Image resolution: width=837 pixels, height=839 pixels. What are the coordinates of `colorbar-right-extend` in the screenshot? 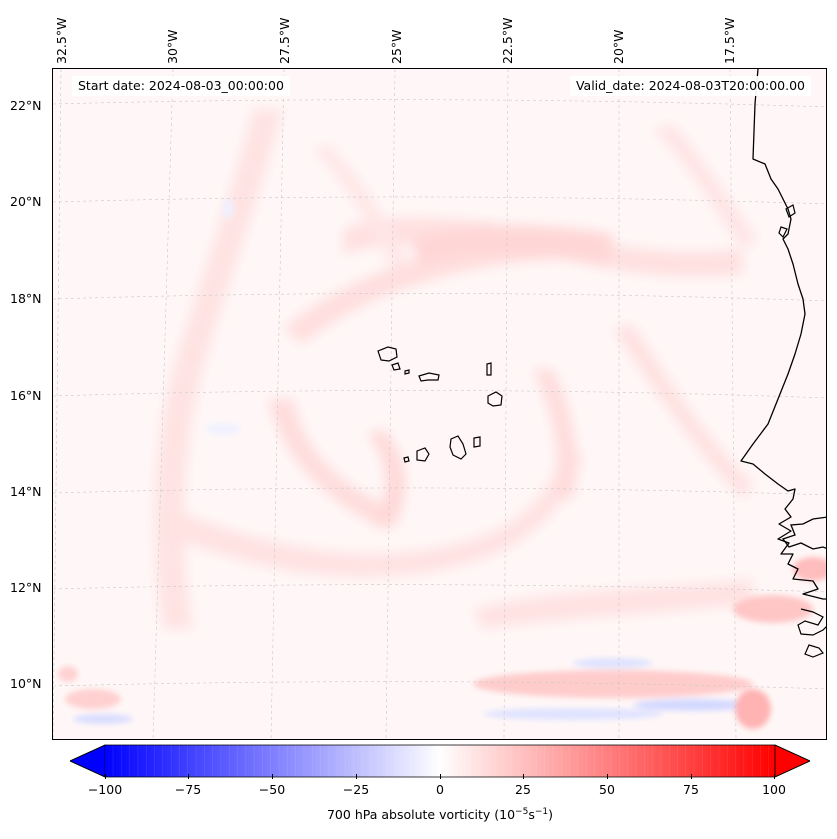 It's located at (792, 761).